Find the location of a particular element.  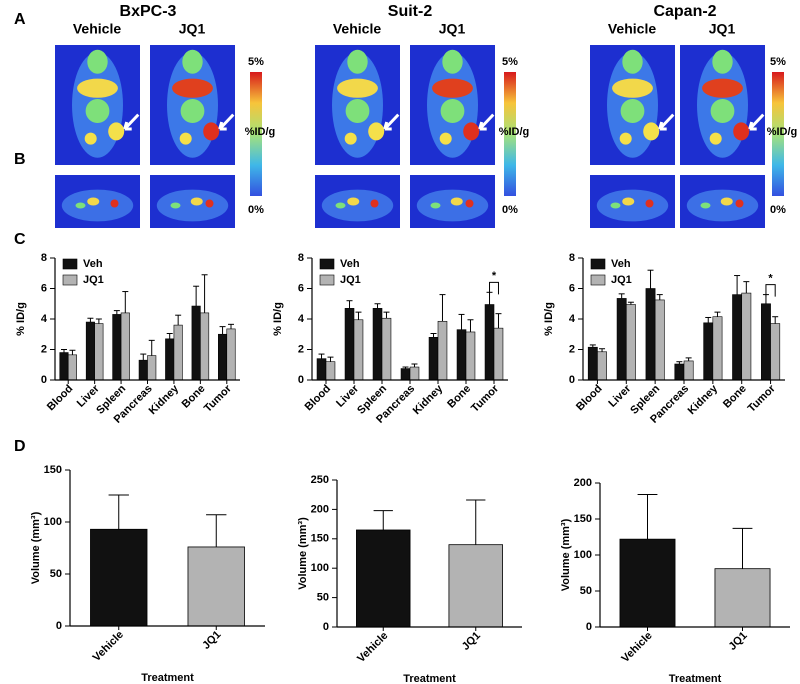

x-tick-label: Kidney is located at coordinates (428, 399).